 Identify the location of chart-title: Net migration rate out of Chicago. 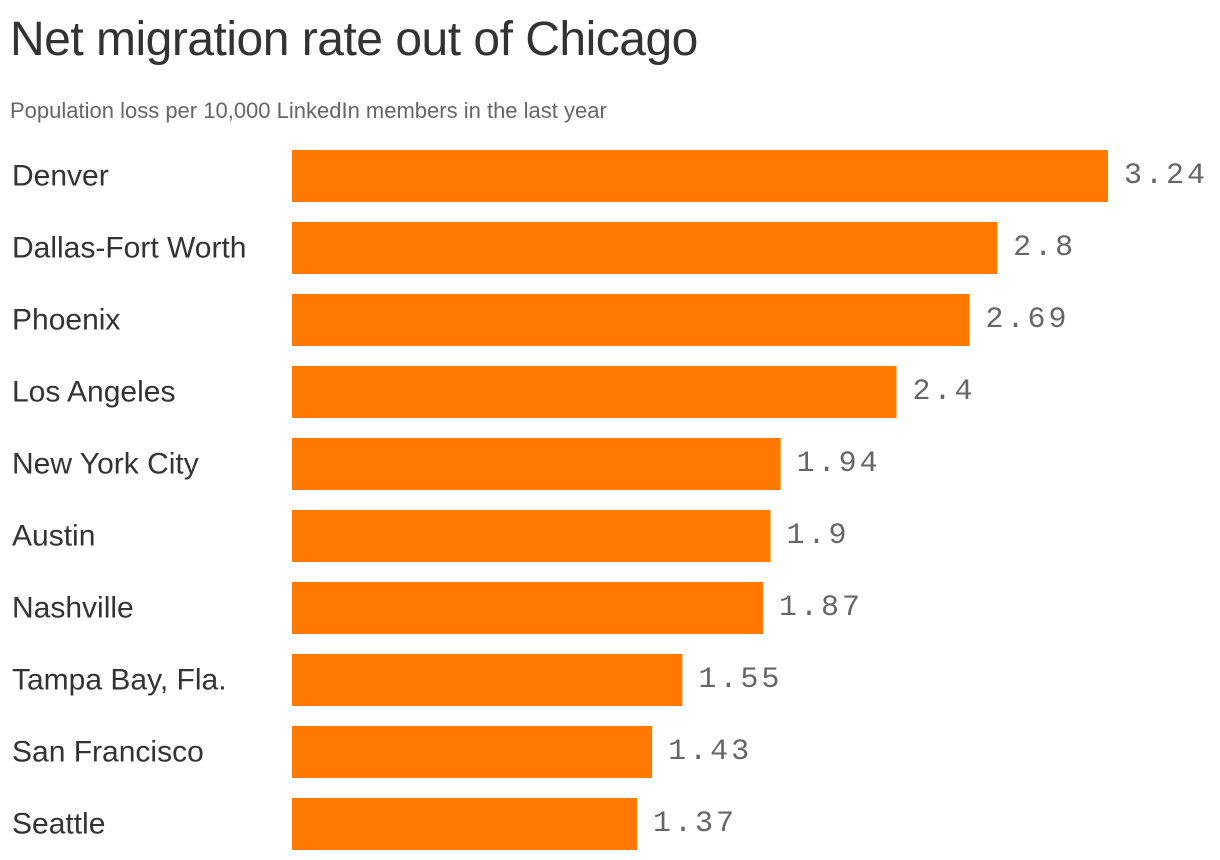
(354, 39).